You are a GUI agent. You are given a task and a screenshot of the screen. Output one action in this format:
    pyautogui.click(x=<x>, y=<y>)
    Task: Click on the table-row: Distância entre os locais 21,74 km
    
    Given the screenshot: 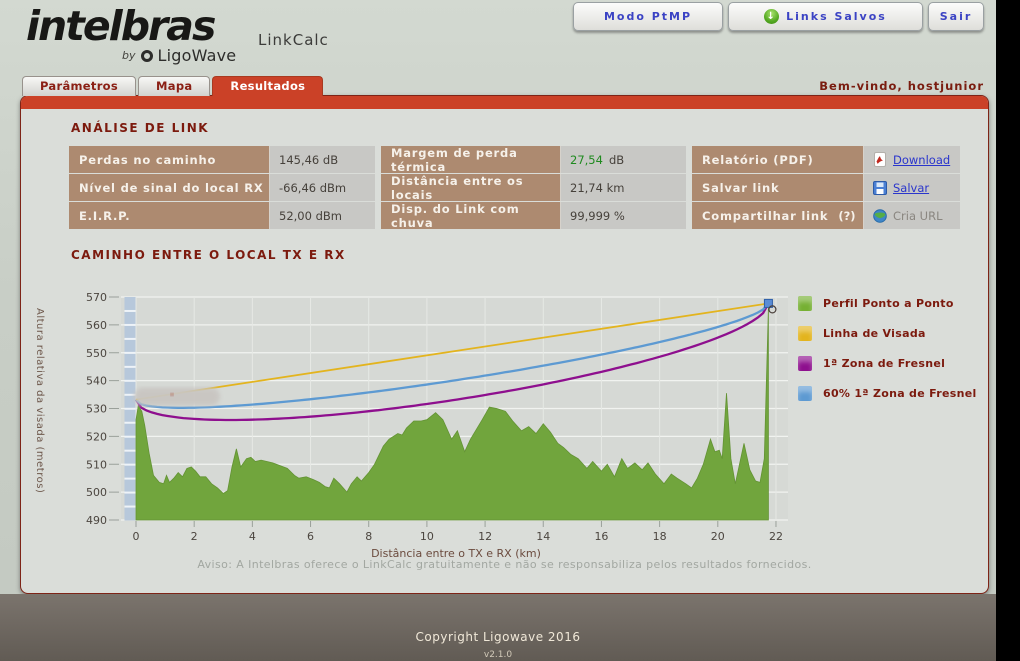 What is the action you would take?
    pyautogui.click(x=533, y=188)
    